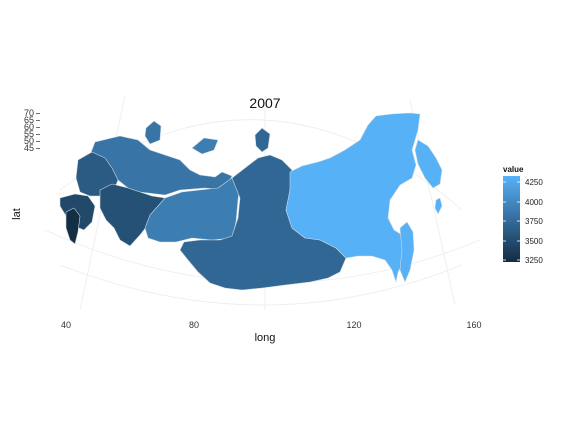  I want to click on y-axis: 70 65 60 55 50 45 lat, so click(25, 164).